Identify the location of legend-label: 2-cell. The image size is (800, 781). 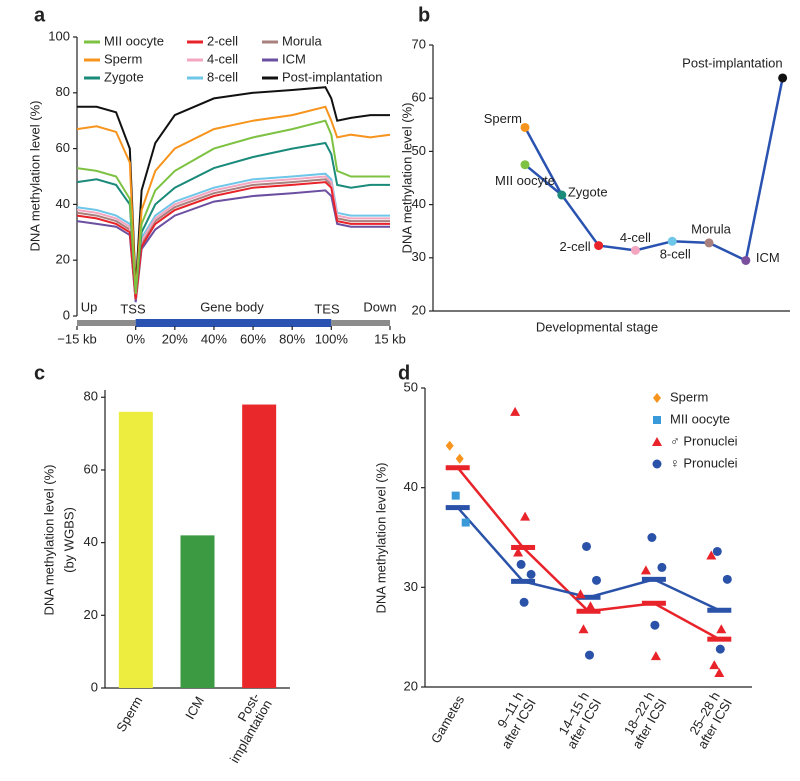
(222, 40).